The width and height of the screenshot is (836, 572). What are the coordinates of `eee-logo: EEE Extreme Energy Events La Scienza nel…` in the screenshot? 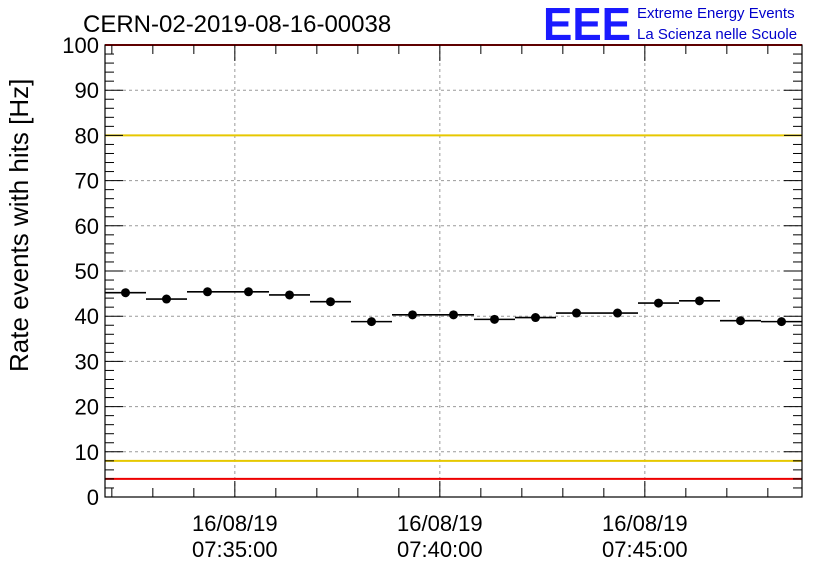 It's located at (670, 25).